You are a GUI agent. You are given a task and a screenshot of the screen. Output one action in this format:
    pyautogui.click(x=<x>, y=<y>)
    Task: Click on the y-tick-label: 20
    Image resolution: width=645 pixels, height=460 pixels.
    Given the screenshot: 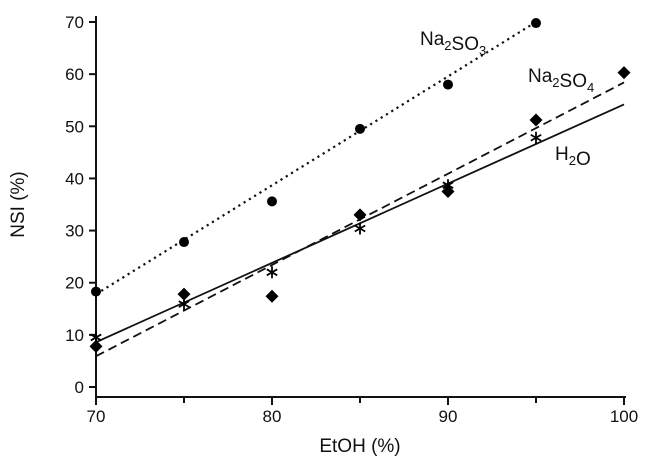 What is the action you would take?
    pyautogui.click(x=74, y=283)
    